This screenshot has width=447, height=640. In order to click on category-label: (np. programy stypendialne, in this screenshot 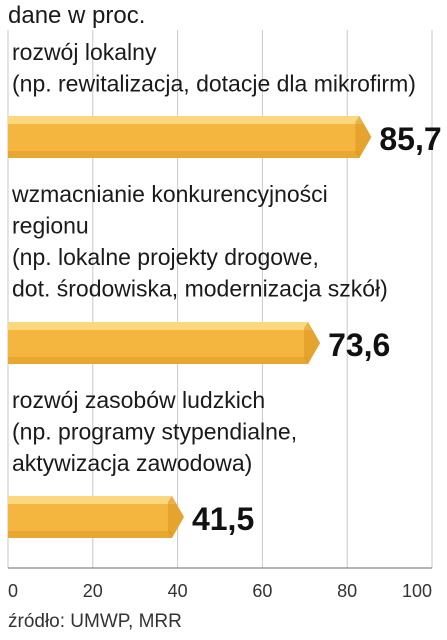, I will do `click(154, 432)`.